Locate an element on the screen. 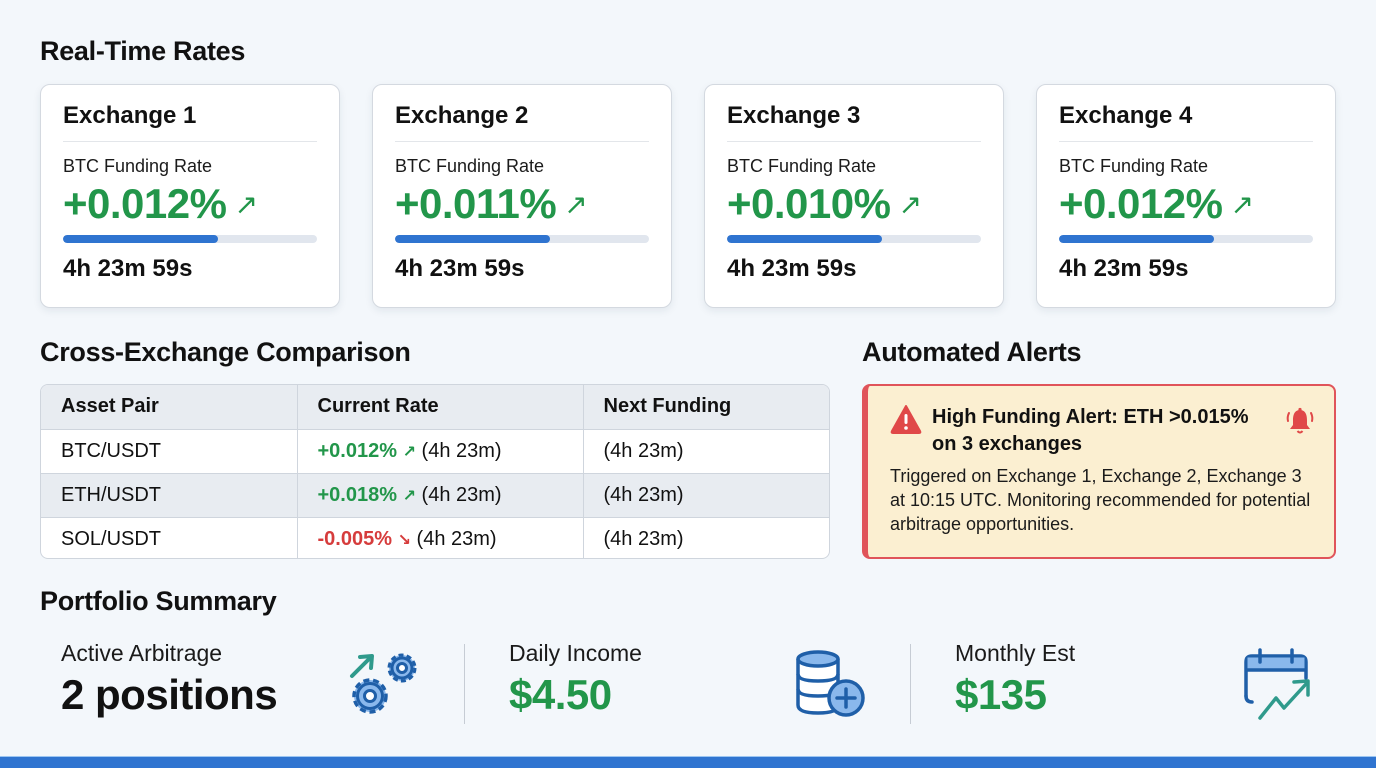  funding-rate-value: +0.011% ↗ is located at coordinates (522, 204).